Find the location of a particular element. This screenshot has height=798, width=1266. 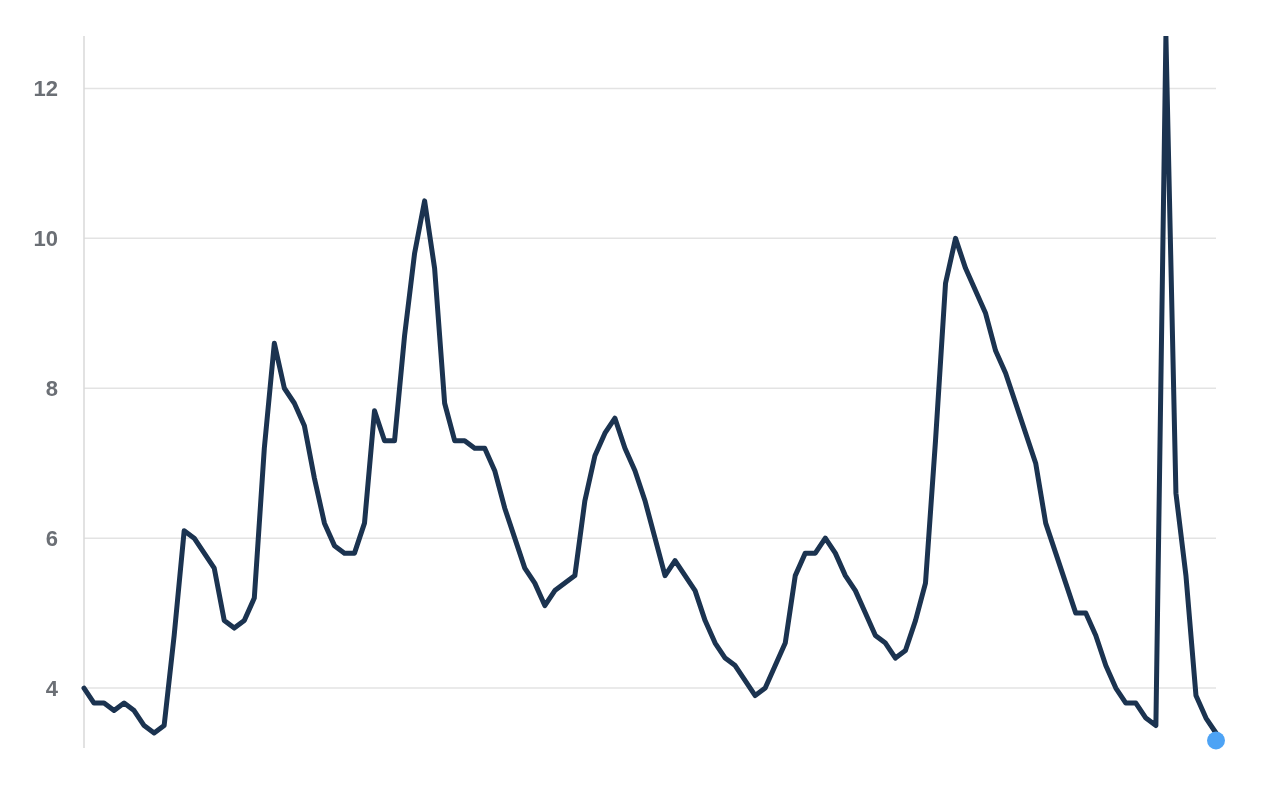

y-tick-label: 10 is located at coordinates (45, 239).